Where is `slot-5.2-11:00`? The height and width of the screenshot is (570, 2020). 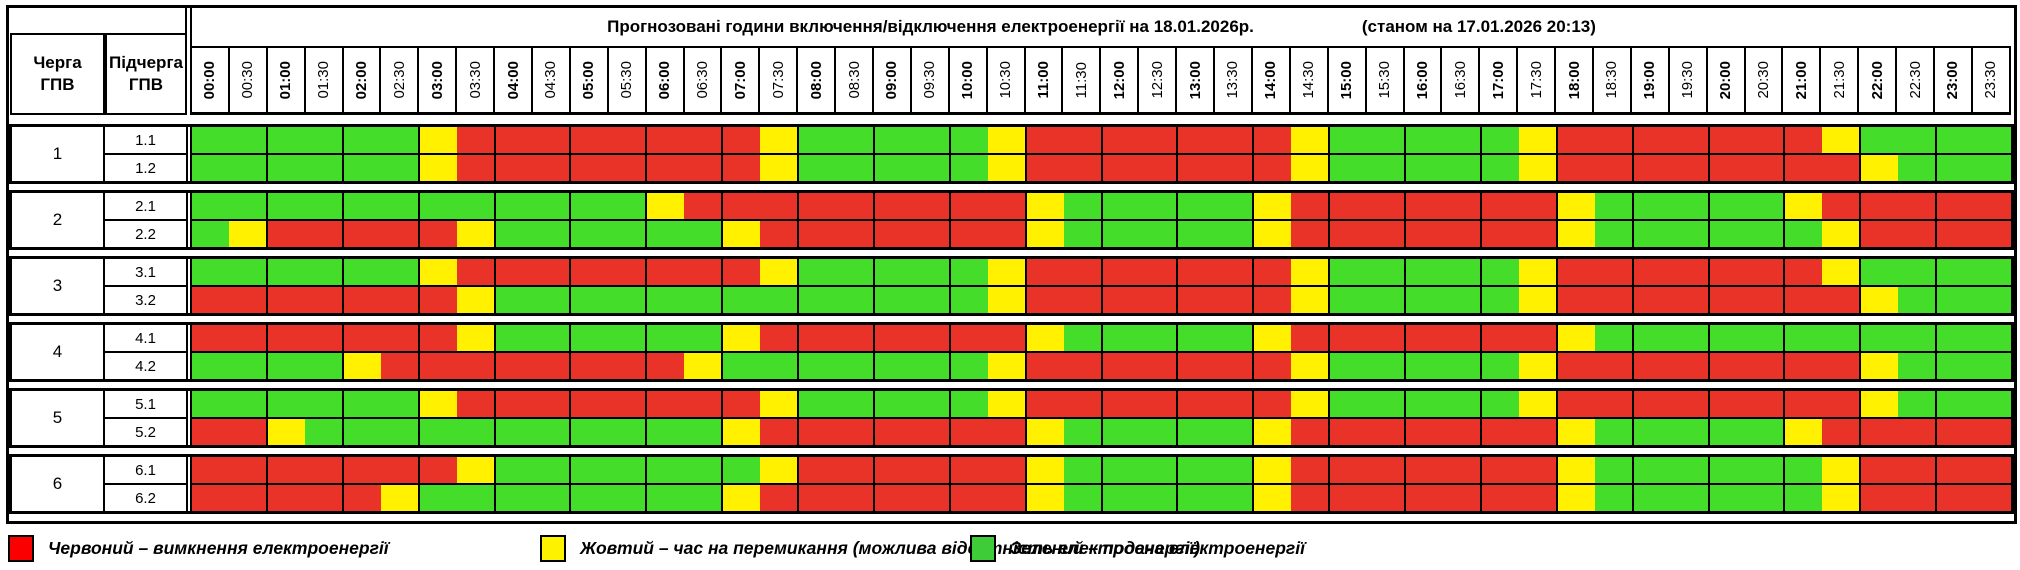
slot-5.2-11:00 is located at coordinates (1045, 432).